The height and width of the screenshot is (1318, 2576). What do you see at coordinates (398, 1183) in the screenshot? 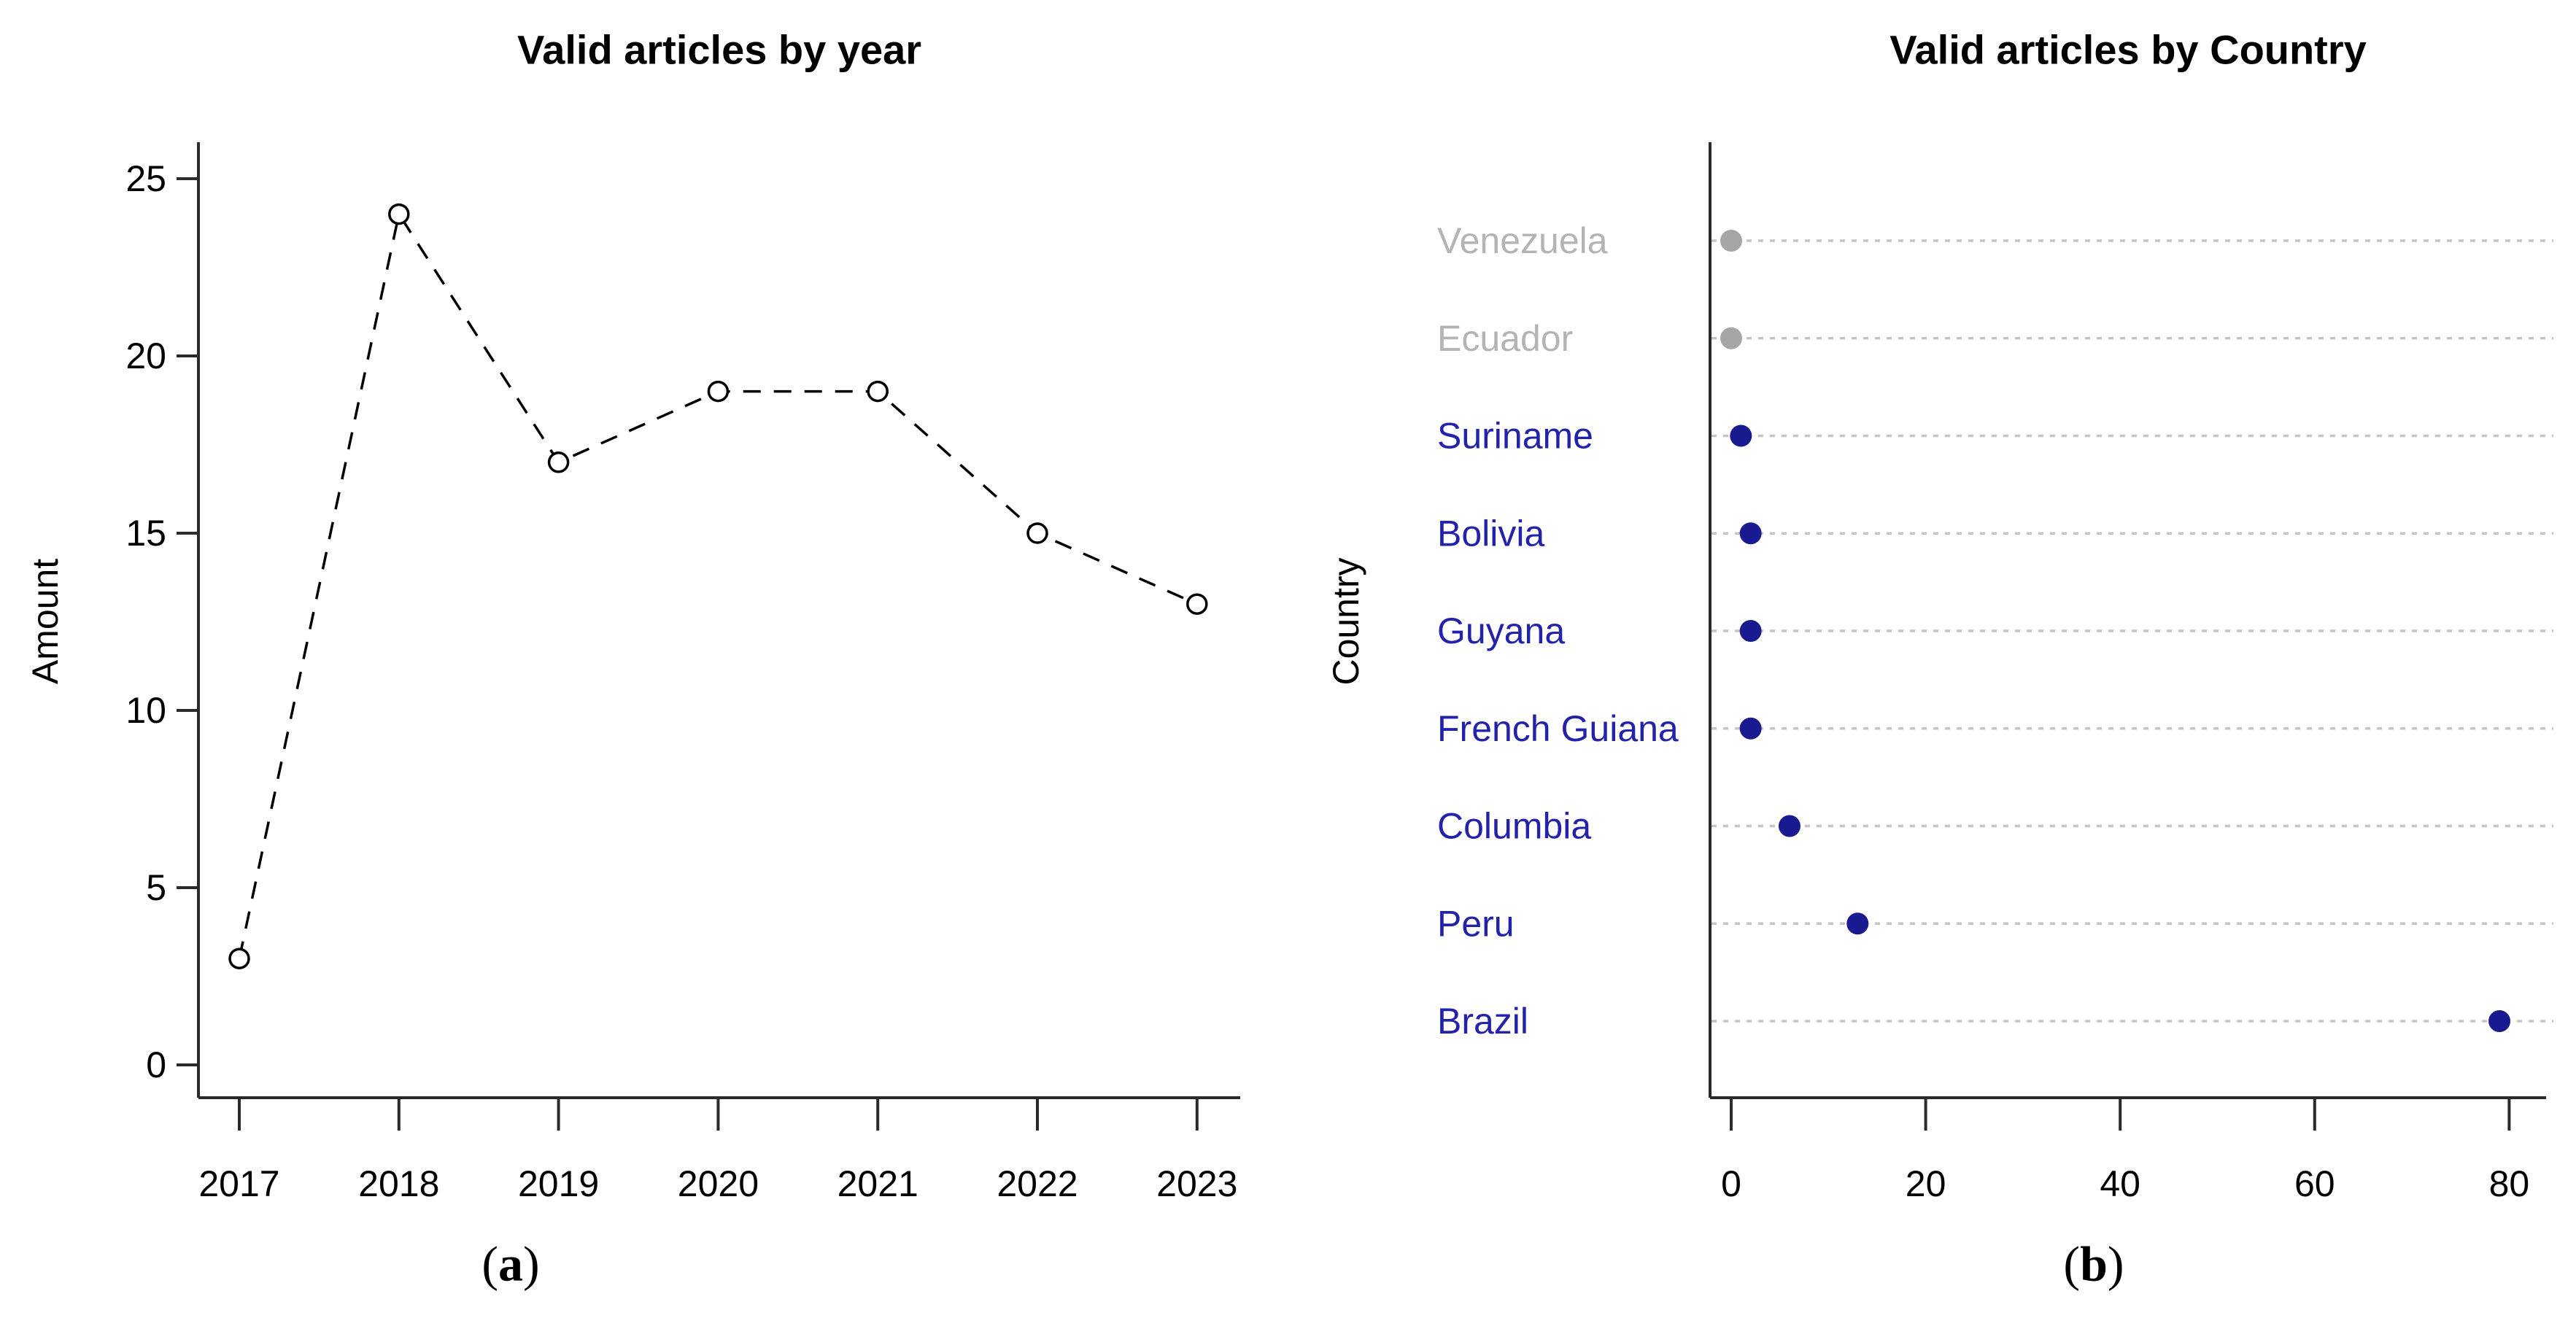
I see `x-tick-label-a: 2018` at bounding box center [398, 1183].